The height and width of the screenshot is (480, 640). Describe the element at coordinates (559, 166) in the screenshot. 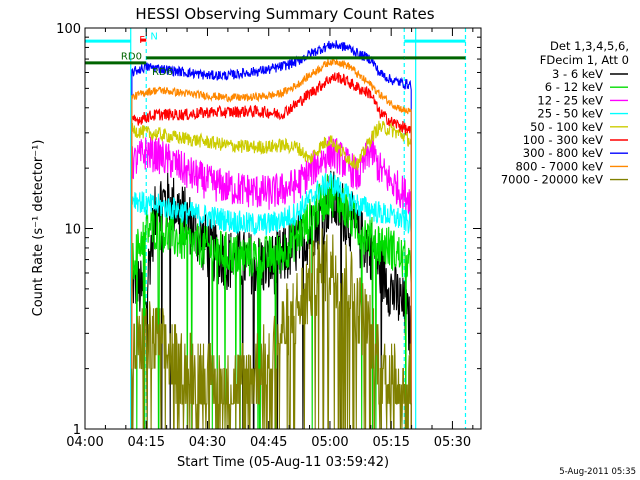

I see `legend-entry-8: 800 - 7000 keV` at that location.